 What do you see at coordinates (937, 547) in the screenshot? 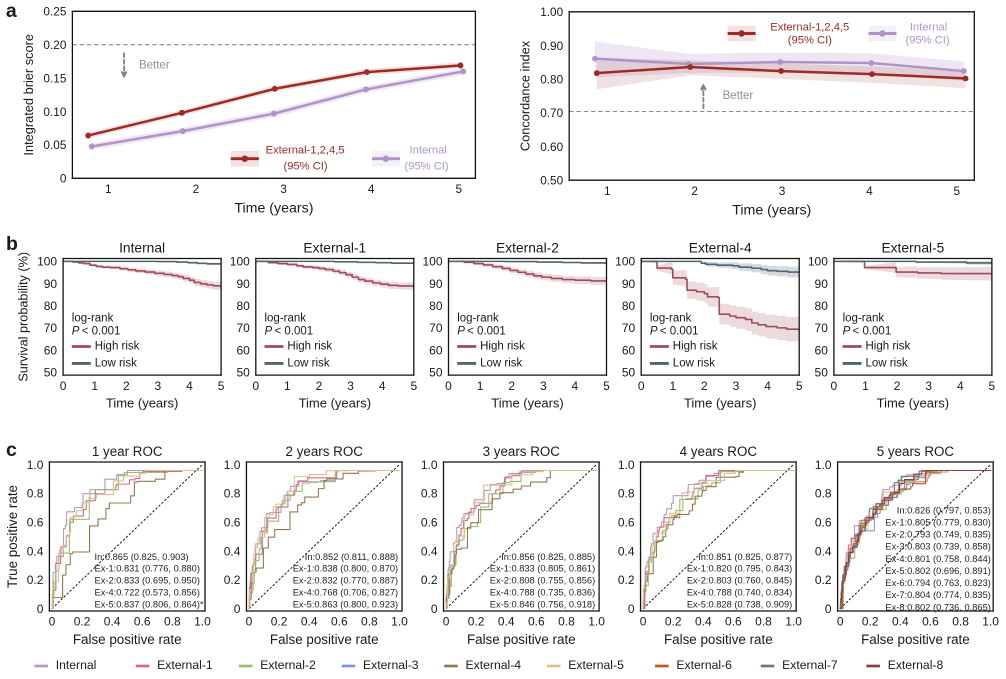
I see `svg-text: Ex-3:0.803 (0.739, 0.858)` at bounding box center [937, 547].